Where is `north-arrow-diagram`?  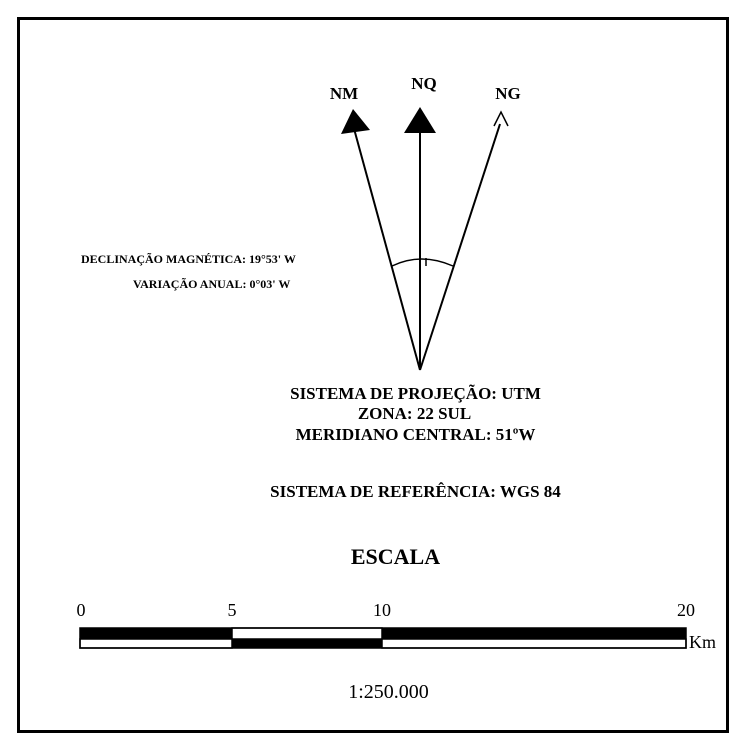
north-arrow-diagram is located at coordinates (425, 239).